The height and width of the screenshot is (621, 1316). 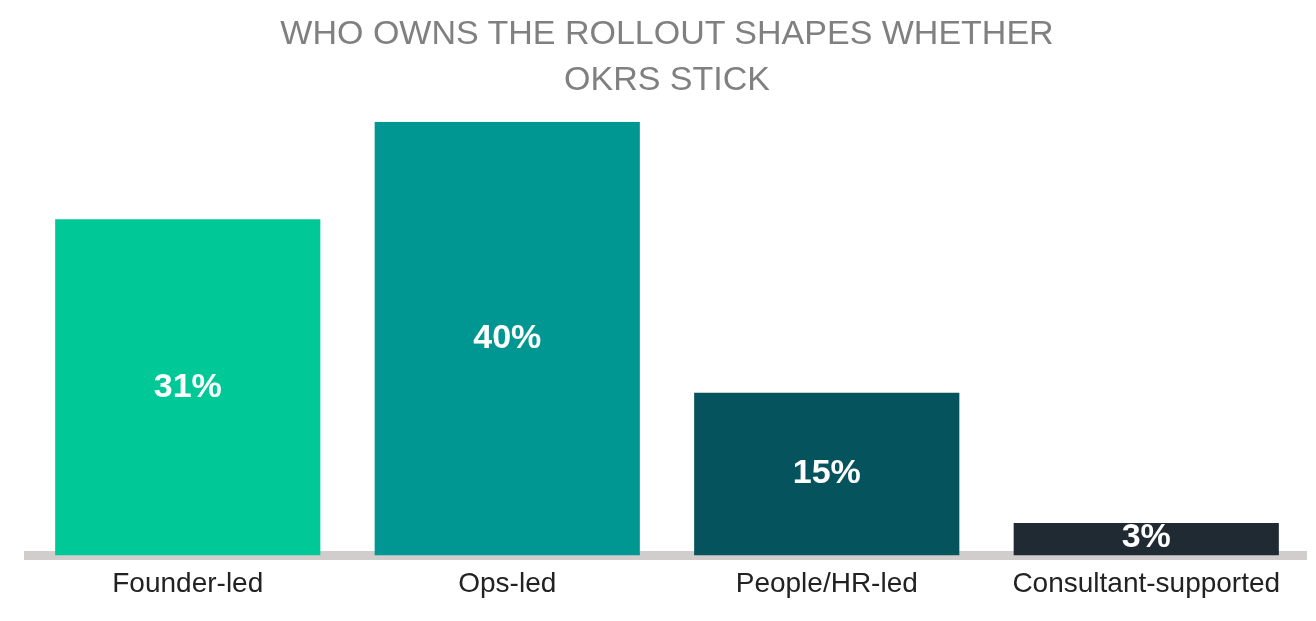 I want to click on data-label: 31%, so click(x=187, y=384).